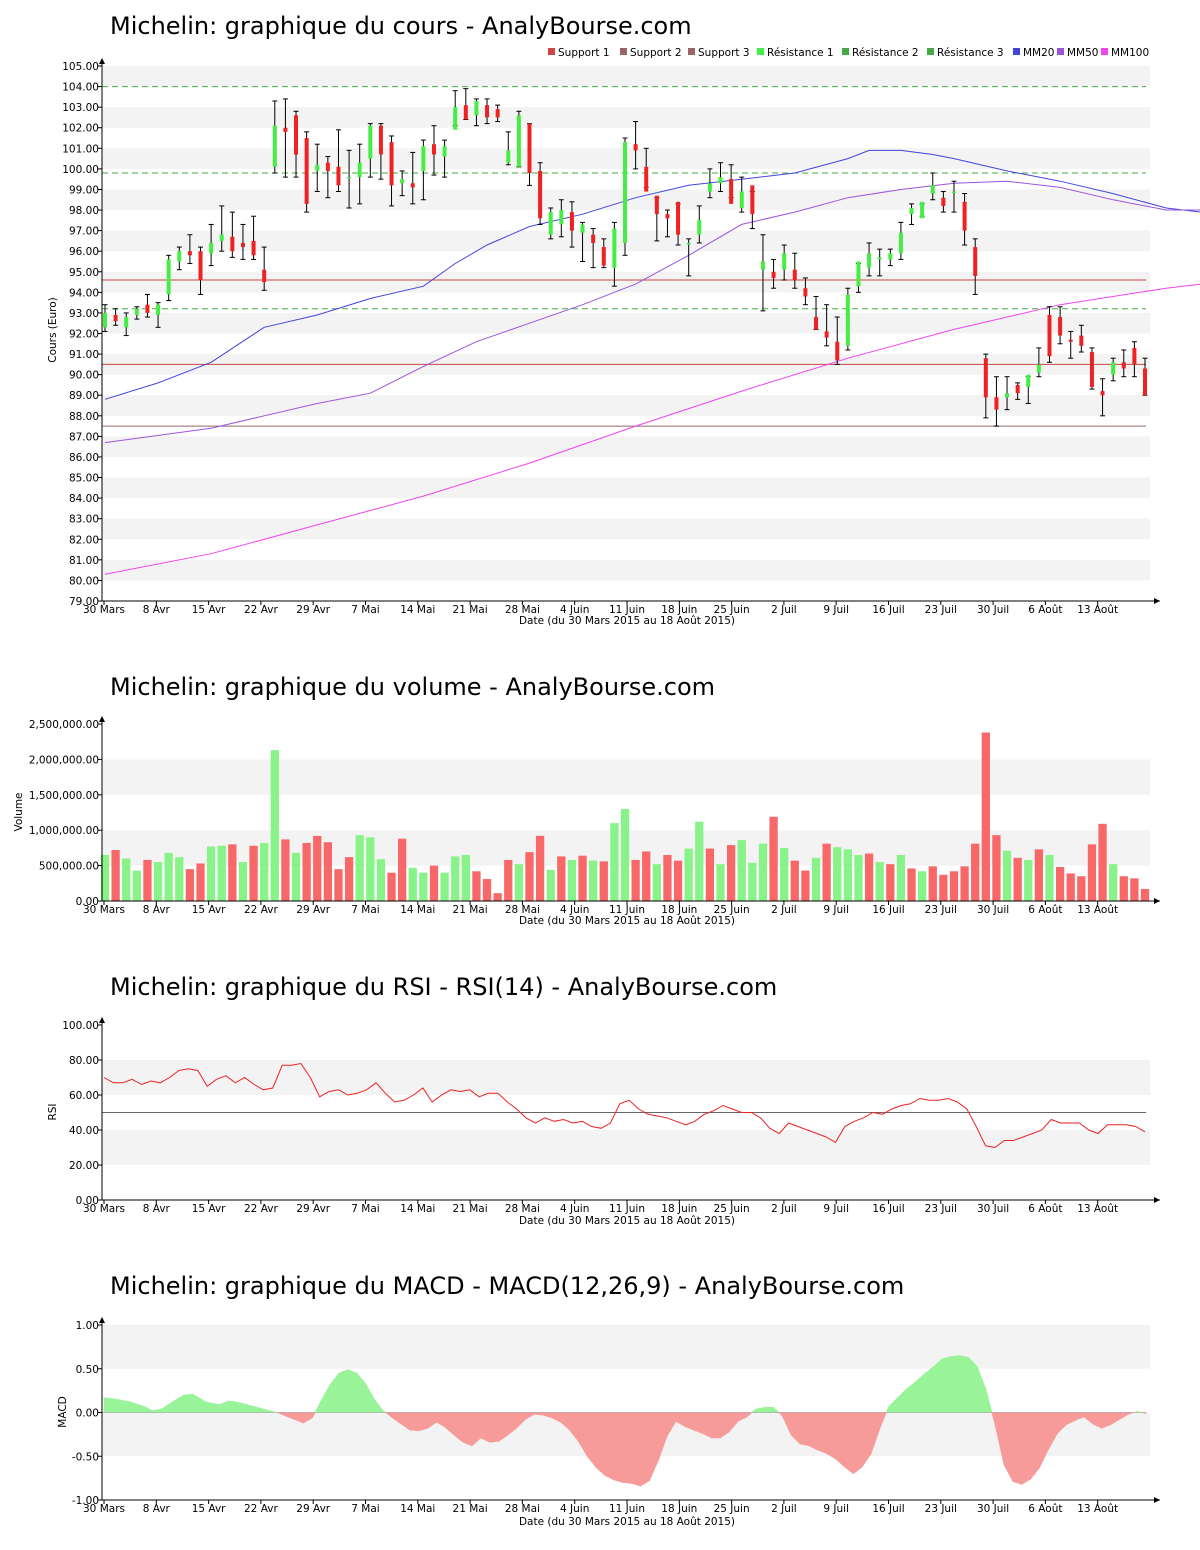 Image resolution: width=1200 pixels, height=1550 pixels. Describe the element at coordinates (551, 51) in the screenshot. I see `legend-support-1-swatch` at that location.